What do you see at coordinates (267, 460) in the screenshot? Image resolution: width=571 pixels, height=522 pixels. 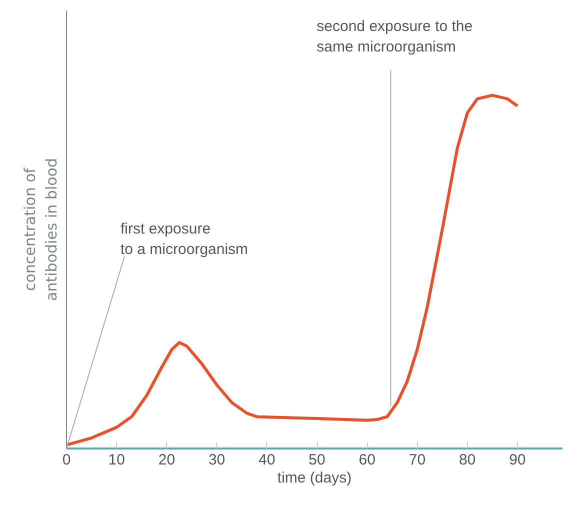 I see `x-tick-label: 40` at bounding box center [267, 460].